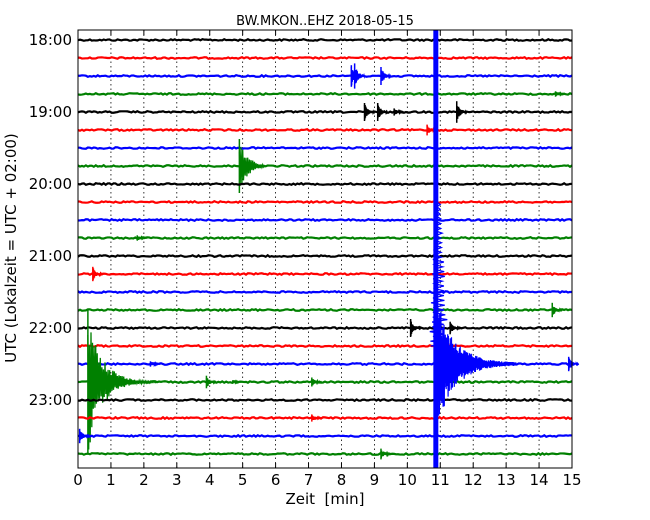 The width and height of the screenshot is (650, 520). I want to click on x-tick-label: 13, so click(506, 480).